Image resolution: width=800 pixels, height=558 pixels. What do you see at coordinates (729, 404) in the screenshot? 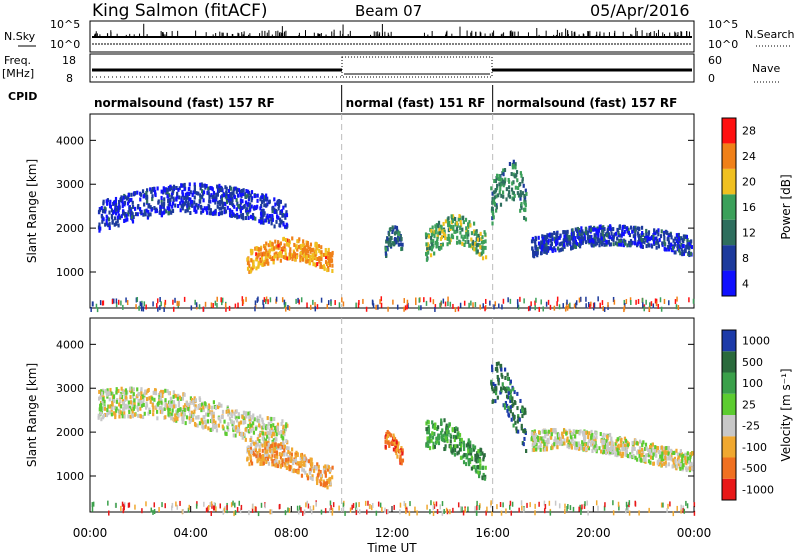
I see `colorbar-swatch` at bounding box center [729, 404].